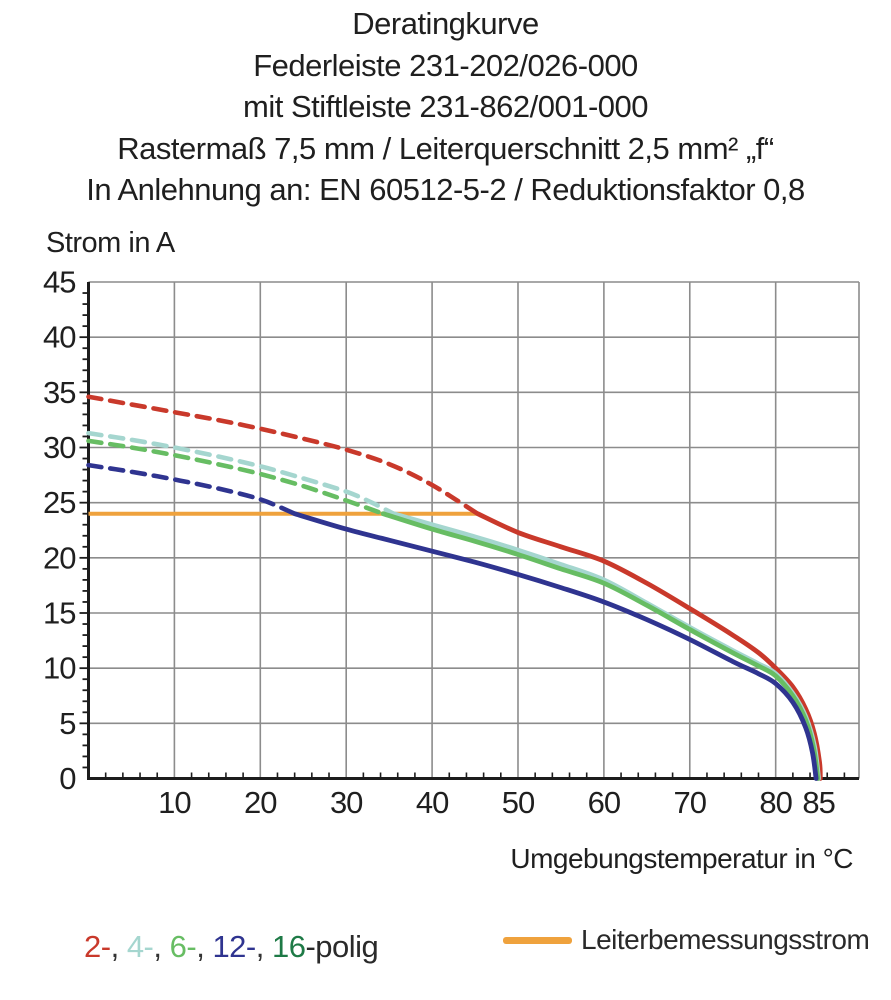 The height and width of the screenshot is (1000, 891). Describe the element at coordinates (183, 946) in the screenshot. I see `legend-pole-item: 6-` at that location.